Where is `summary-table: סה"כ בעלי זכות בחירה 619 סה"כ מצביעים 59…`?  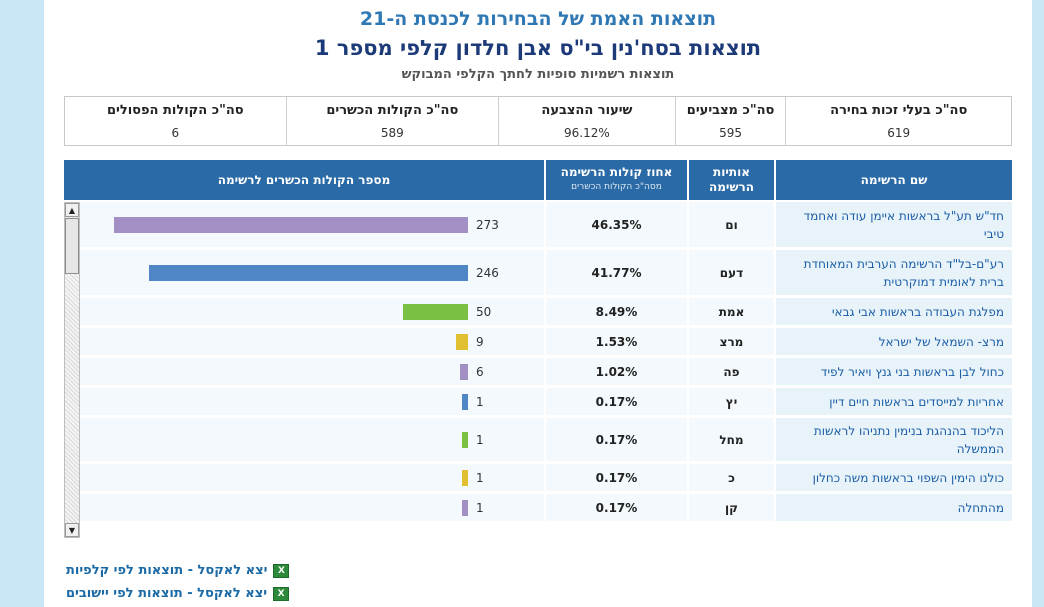
summary-table: סה"כ בעלי זכות בחירה 619 סה"כ מצביעים 59… is located at coordinates (538, 121).